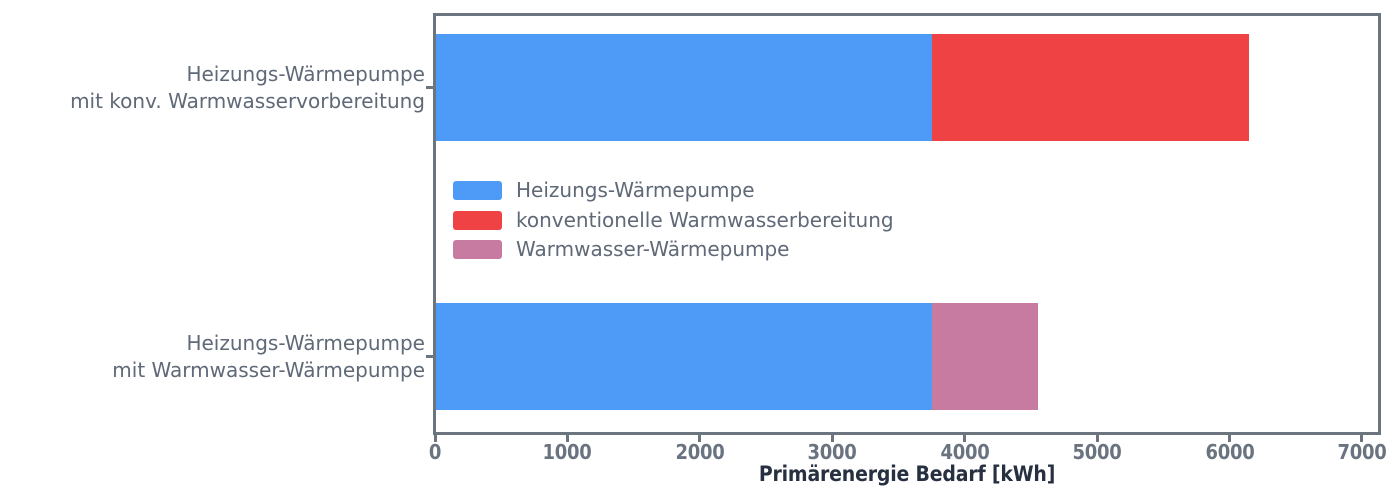 The image size is (1400, 500). Describe the element at coordinates (653, 249) in the screenshot. I see `legend-label: Warmwasser-Wärmepumpe` at that location.